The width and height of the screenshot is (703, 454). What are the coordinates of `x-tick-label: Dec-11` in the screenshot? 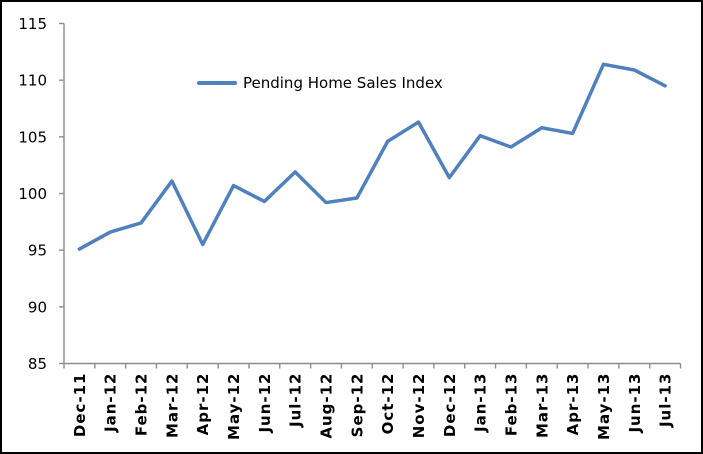 It's located at (80, 405).